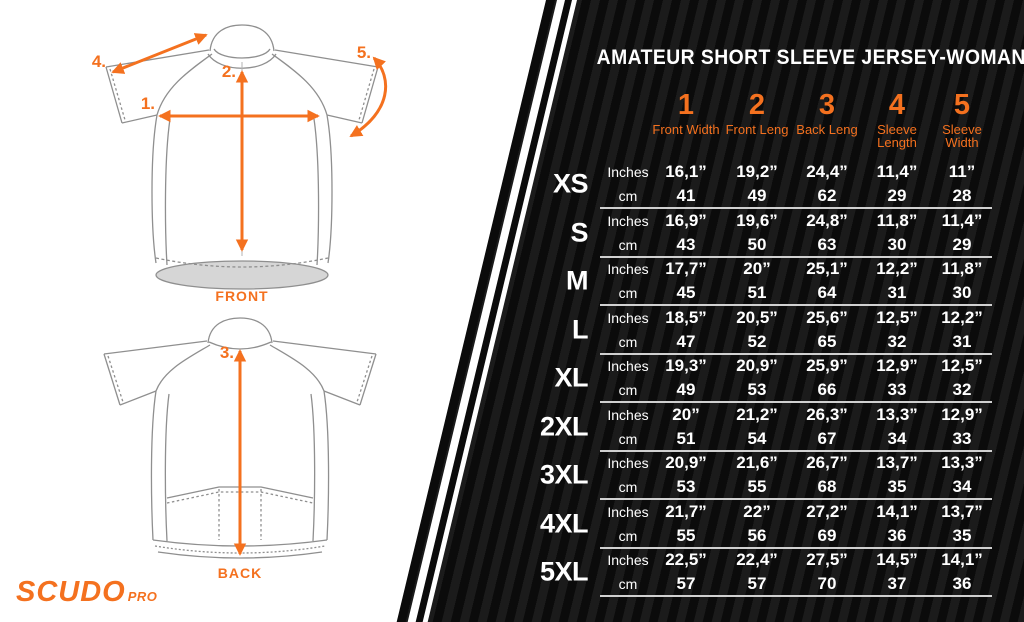  What do you see at coordinates (159, 53) in the screenshot?
I see `arrow-4-sleeve-length` at bounding box center [159, 53].